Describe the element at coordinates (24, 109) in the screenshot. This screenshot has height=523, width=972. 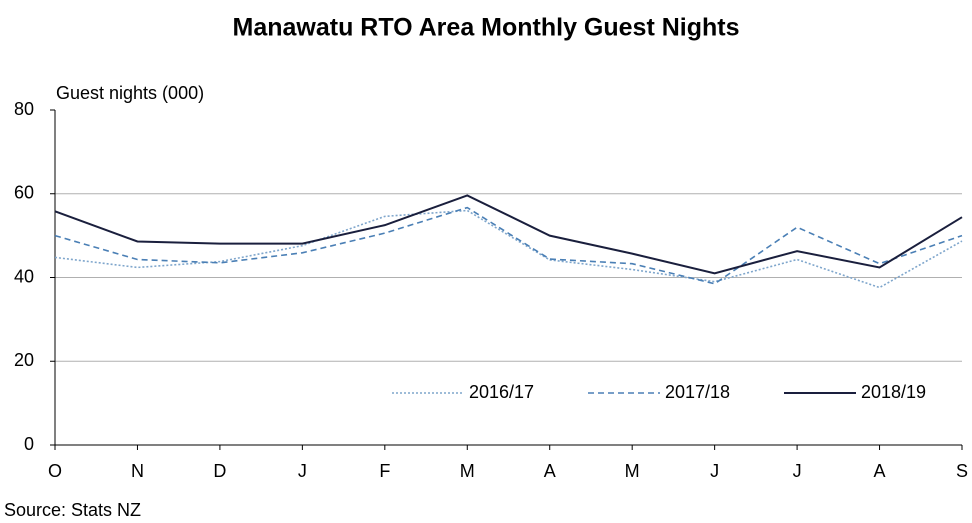
I see `y-tick-label: 80` at that location.